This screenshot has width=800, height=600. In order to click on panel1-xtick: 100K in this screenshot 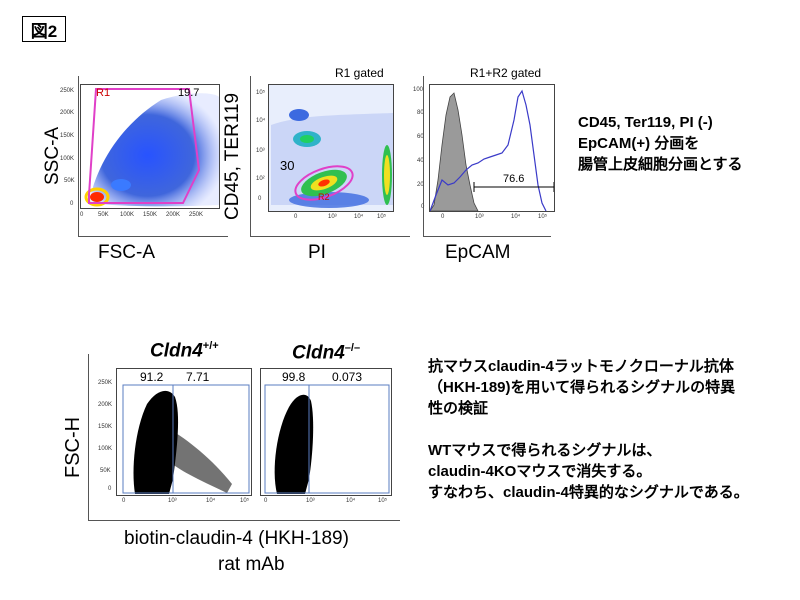, I will do `click(127, 215)`.